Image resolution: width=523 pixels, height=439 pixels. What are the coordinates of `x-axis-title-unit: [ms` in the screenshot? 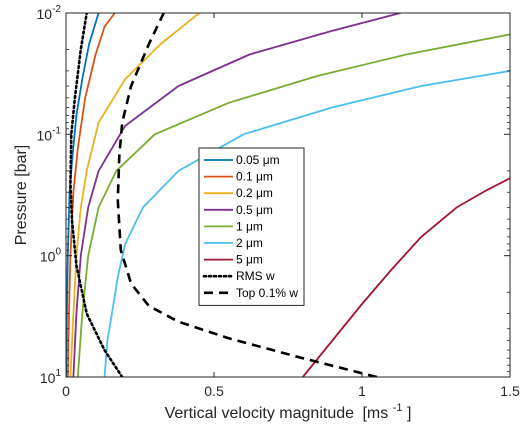 It's located at (375, 413).